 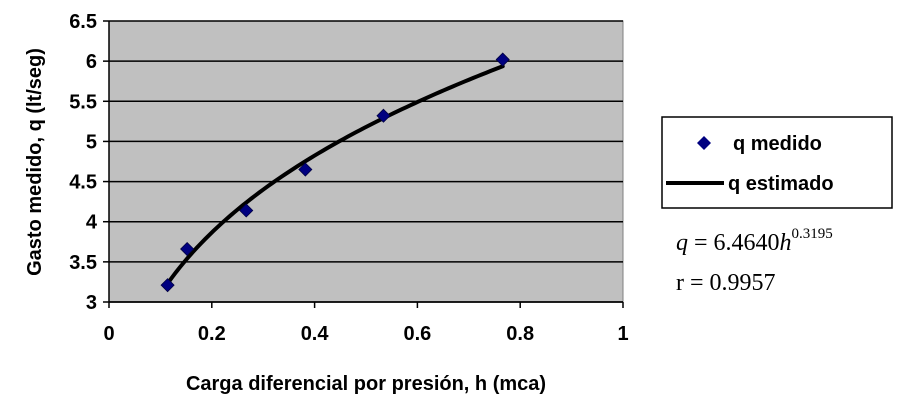 I want to click on x-tick-labels: 0 0.2 0.4 0.6 0.8 1, so click(x=365, y=334).